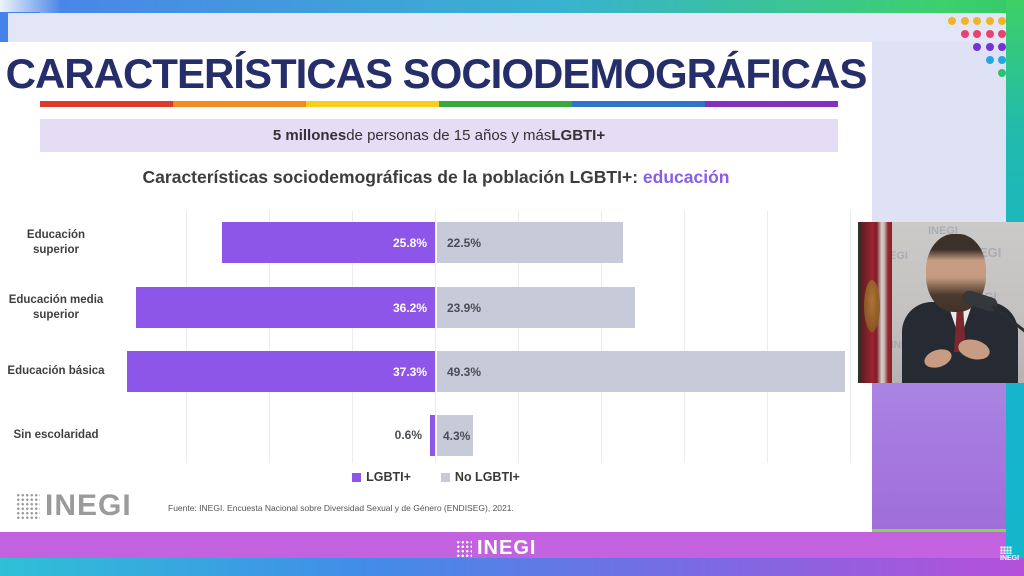 This screenshot has height=576, width=1024. I want to click on inegi-logo-footer: INEGI, so click(496, 548).